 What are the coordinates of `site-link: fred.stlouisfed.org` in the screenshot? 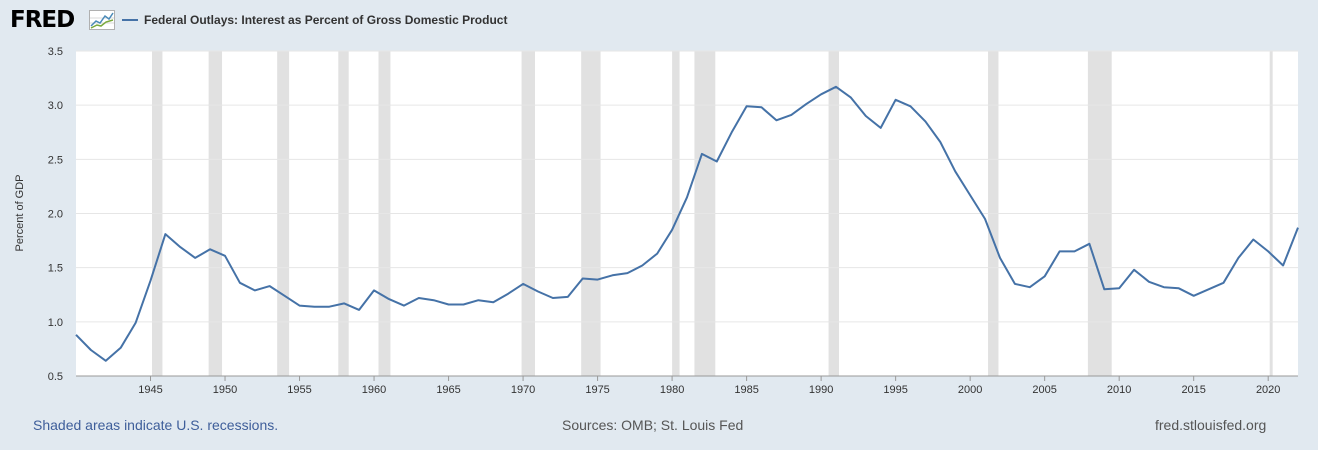 It's located at (1211, 425).